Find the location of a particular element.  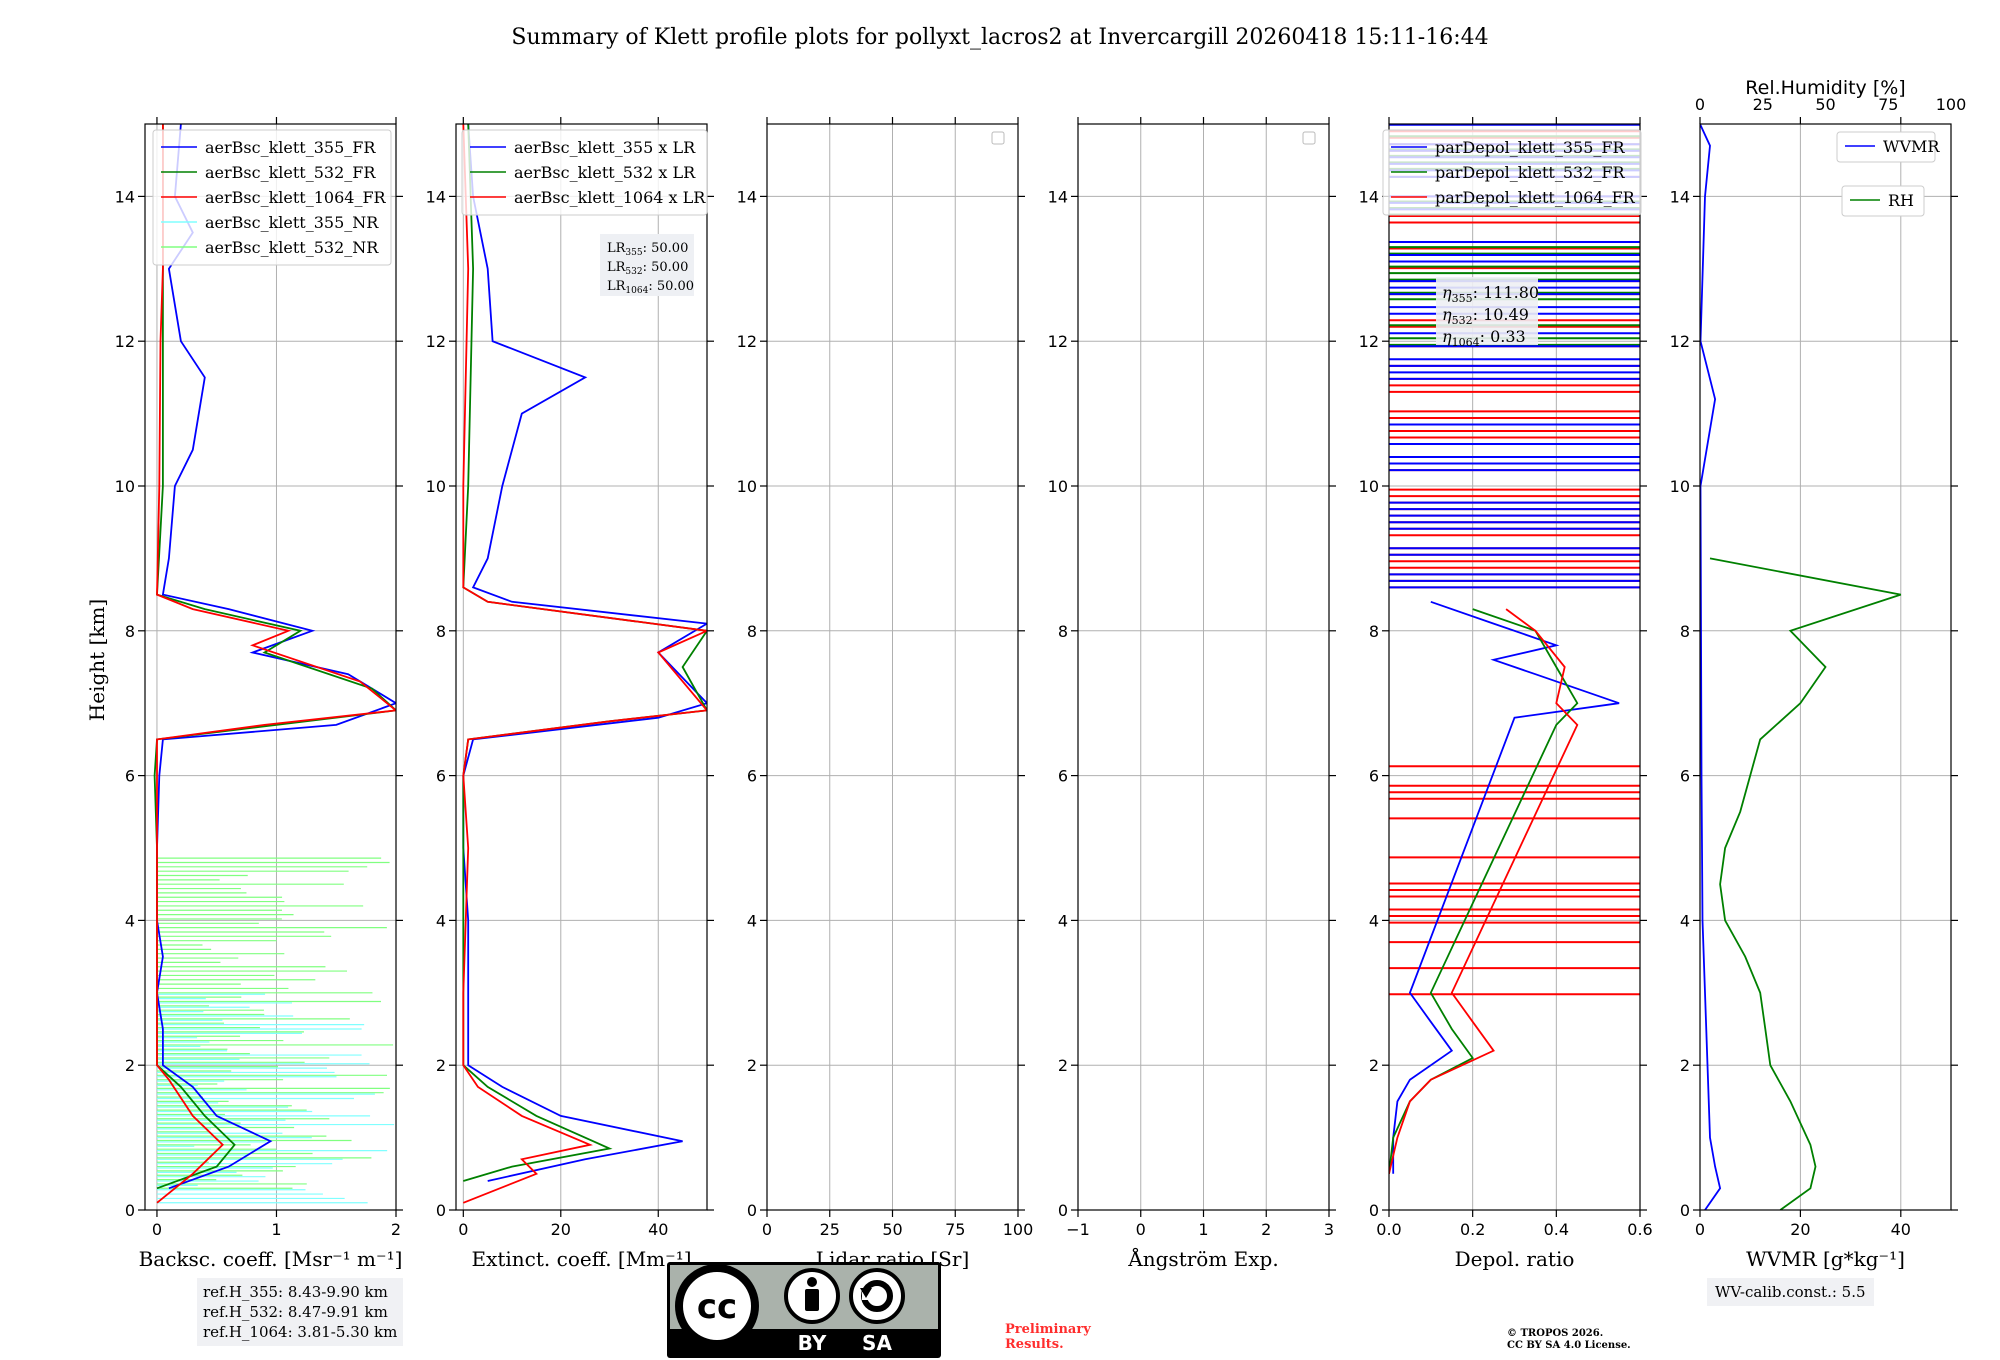

ref-height-532: ref.H_532: 8.47-9.91 km is located at coordinates (295, 1312).